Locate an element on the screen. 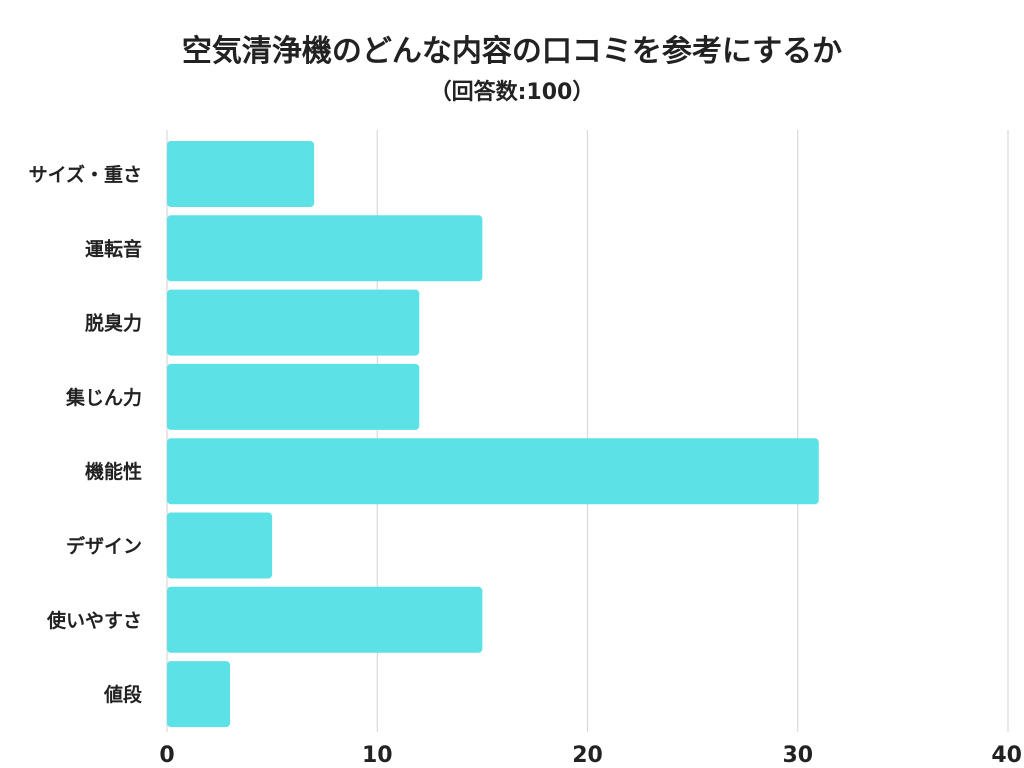 This screenshot has width=1024, height=768. category-label: 使いやすさ is located at coordinates (94, 621).